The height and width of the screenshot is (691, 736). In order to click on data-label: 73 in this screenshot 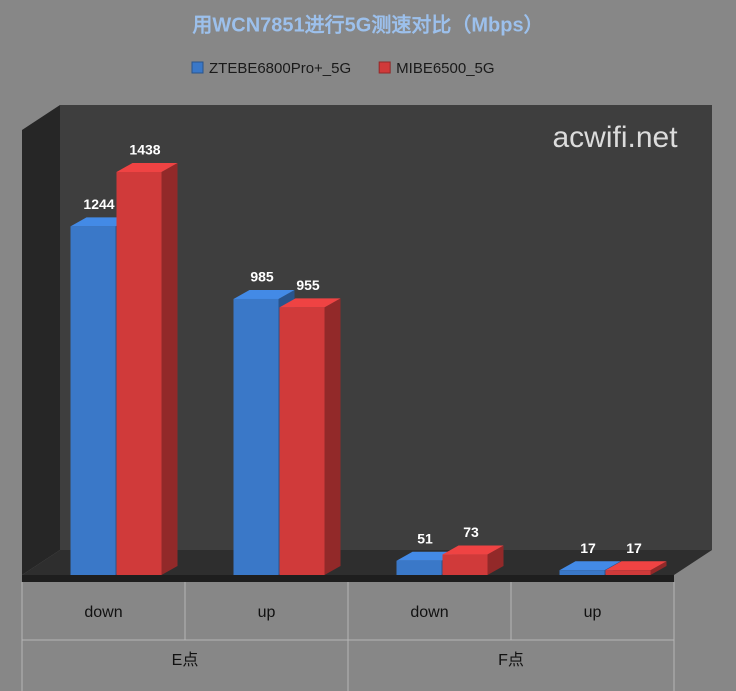, I will do `click(471, 532)`.